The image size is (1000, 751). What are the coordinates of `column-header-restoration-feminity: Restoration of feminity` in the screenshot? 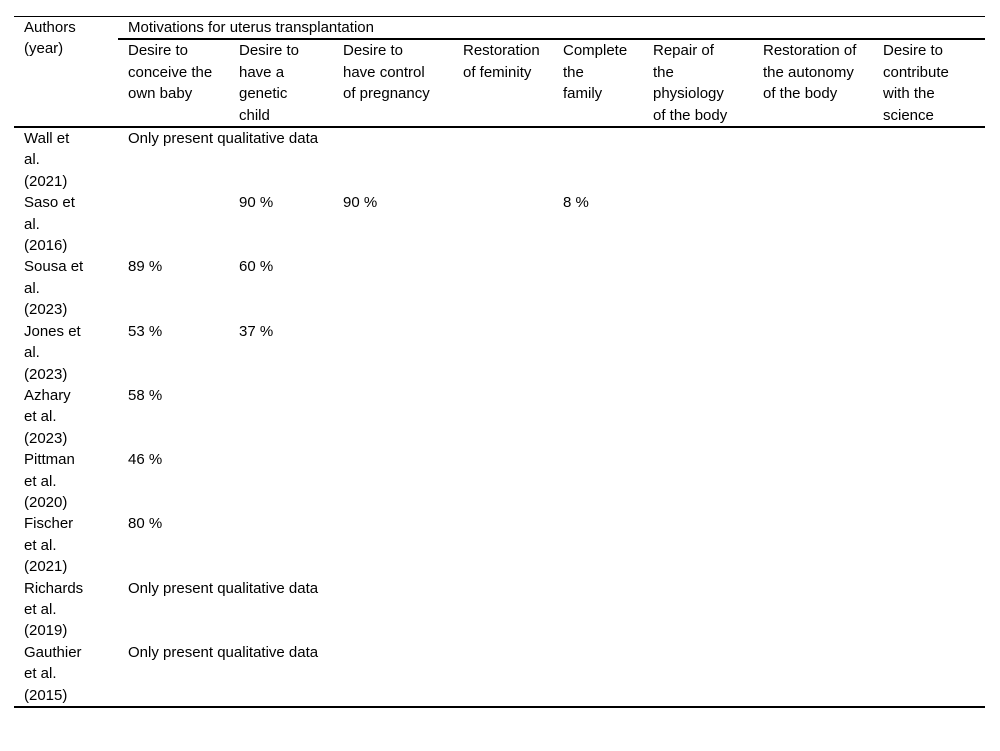 It's located at (503, 84).